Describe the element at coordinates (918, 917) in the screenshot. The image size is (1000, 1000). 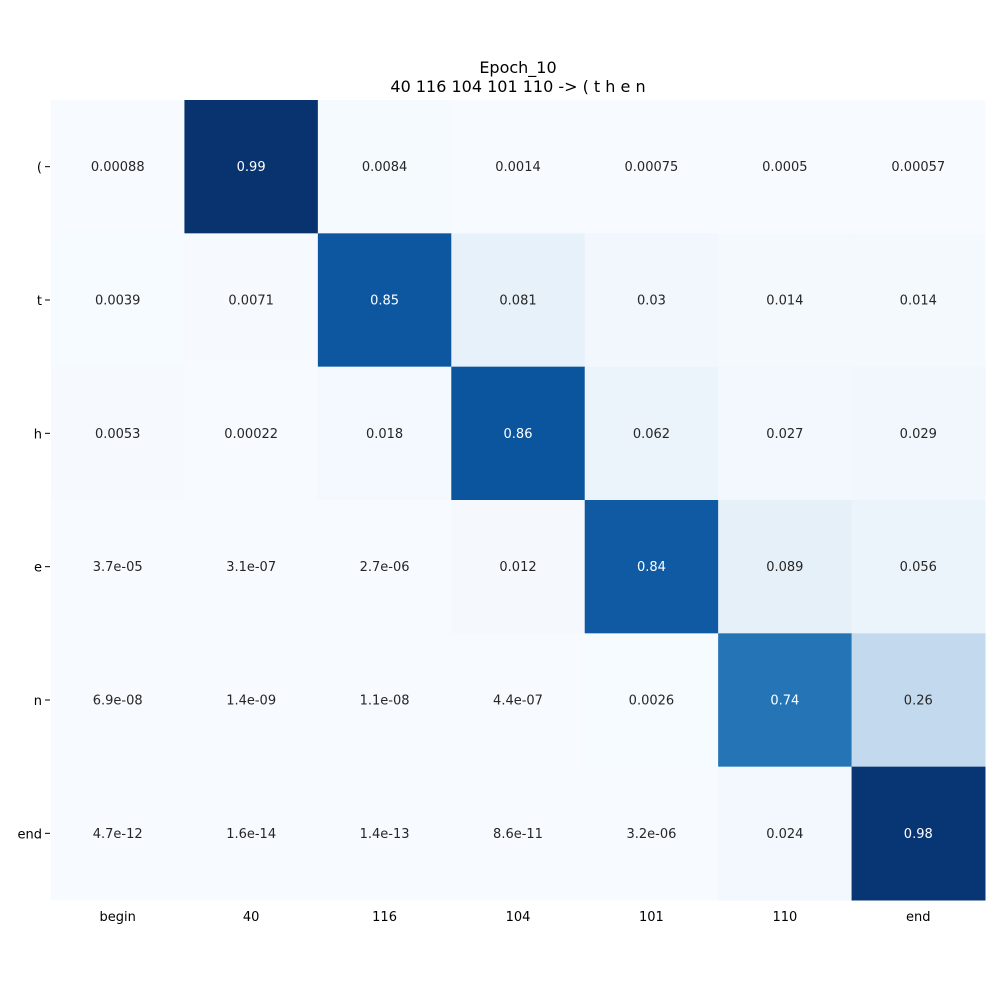
I see `x-tick-label: end` at that location.